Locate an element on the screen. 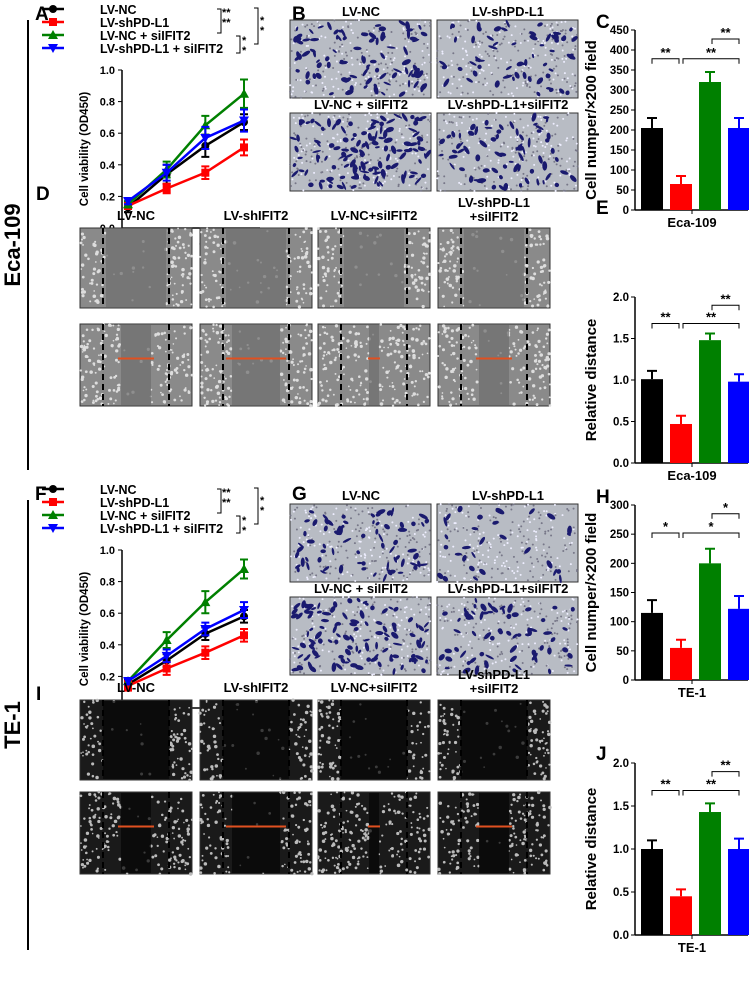  bar is located at coordinates (652, 421).